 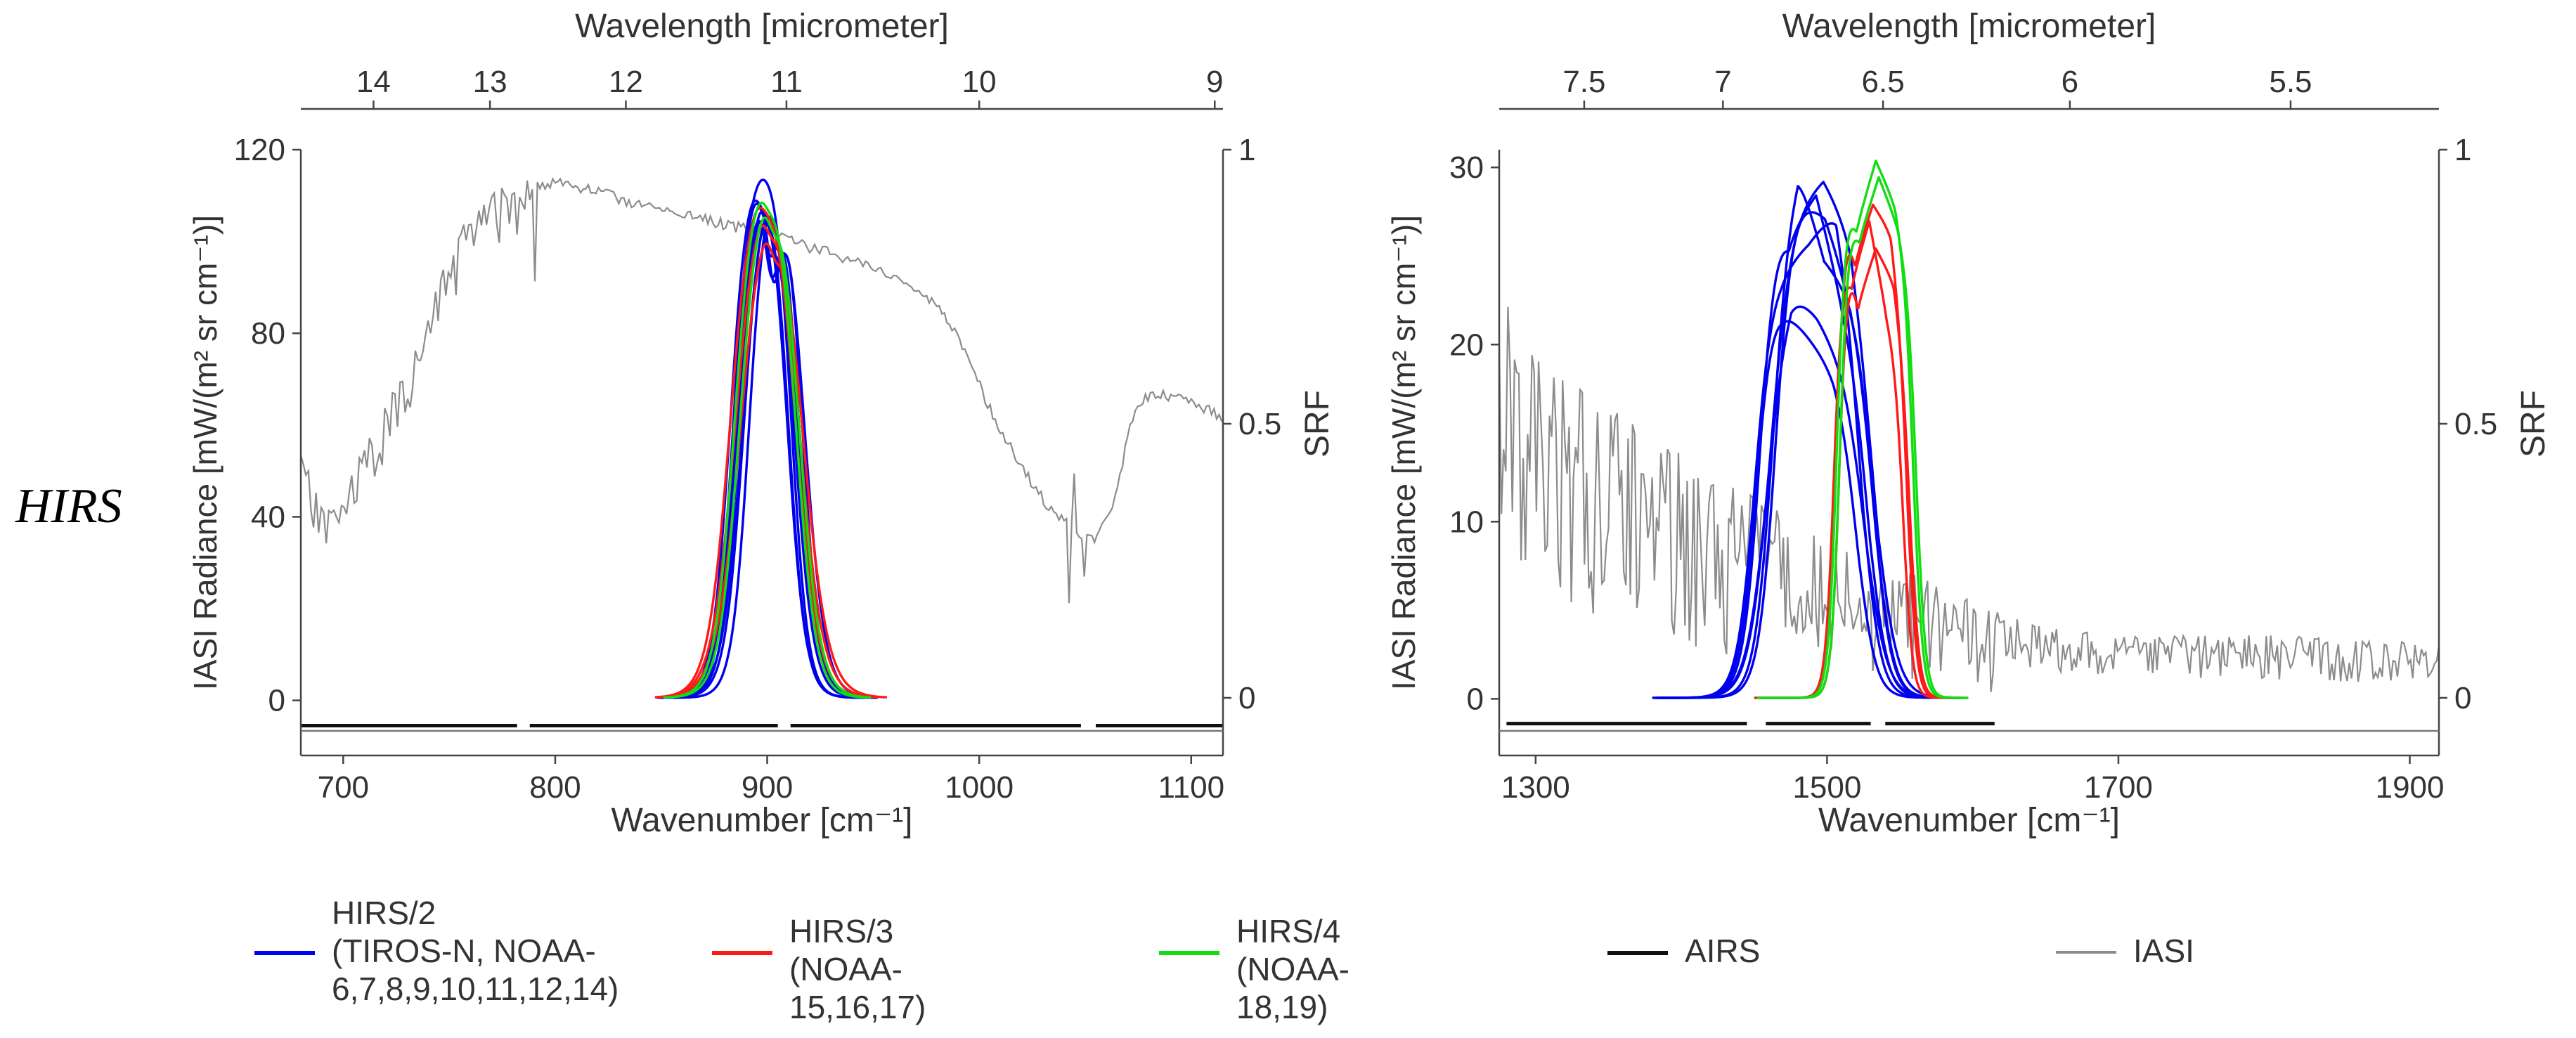 I want to click on right-xtick-label-2: 1700, so click(x=2119, y=787).